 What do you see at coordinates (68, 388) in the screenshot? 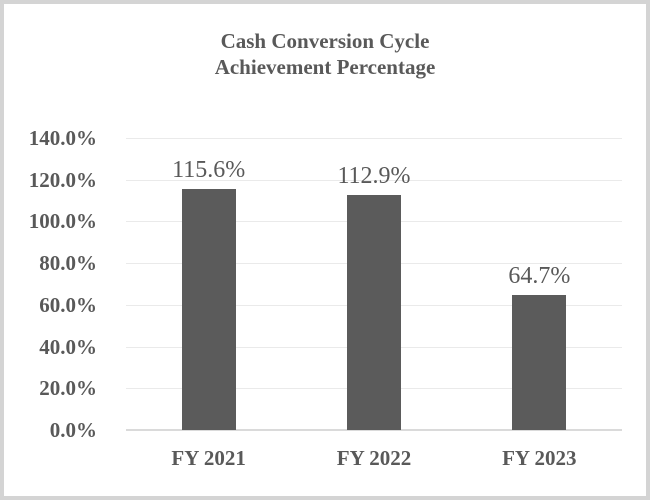
I see `y-axis-tick-label: 20.0%` at bounding box center [68, 388].